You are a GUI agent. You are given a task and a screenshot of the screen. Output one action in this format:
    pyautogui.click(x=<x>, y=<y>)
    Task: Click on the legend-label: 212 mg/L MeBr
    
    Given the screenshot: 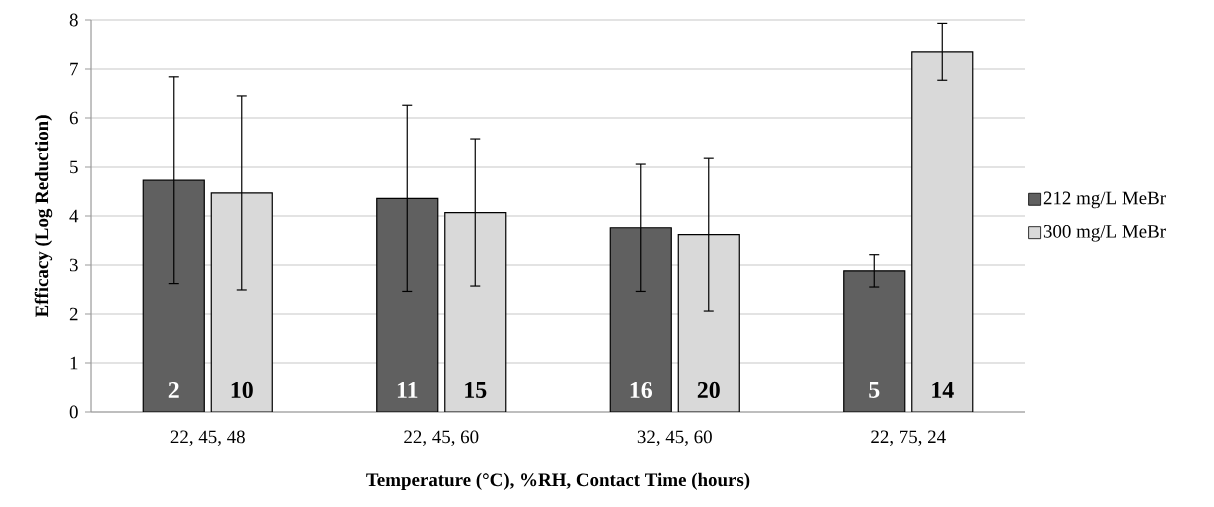 What is the action you would take?
    pyautogui.click(x=1104, y=200)
    